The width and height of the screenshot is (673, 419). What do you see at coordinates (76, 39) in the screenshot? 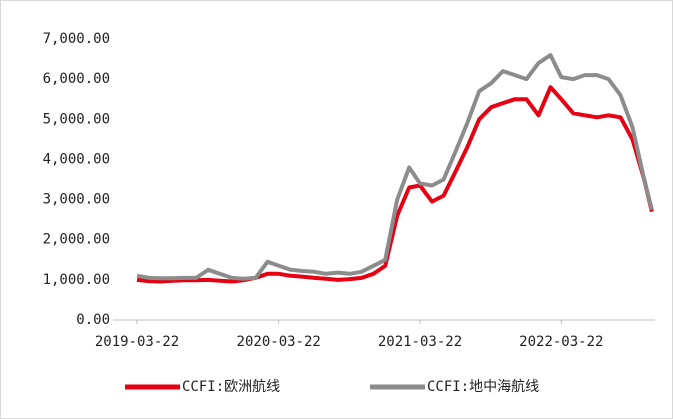
I see `y-tick-label: 7,000.00` at bounding box center [76, 39].